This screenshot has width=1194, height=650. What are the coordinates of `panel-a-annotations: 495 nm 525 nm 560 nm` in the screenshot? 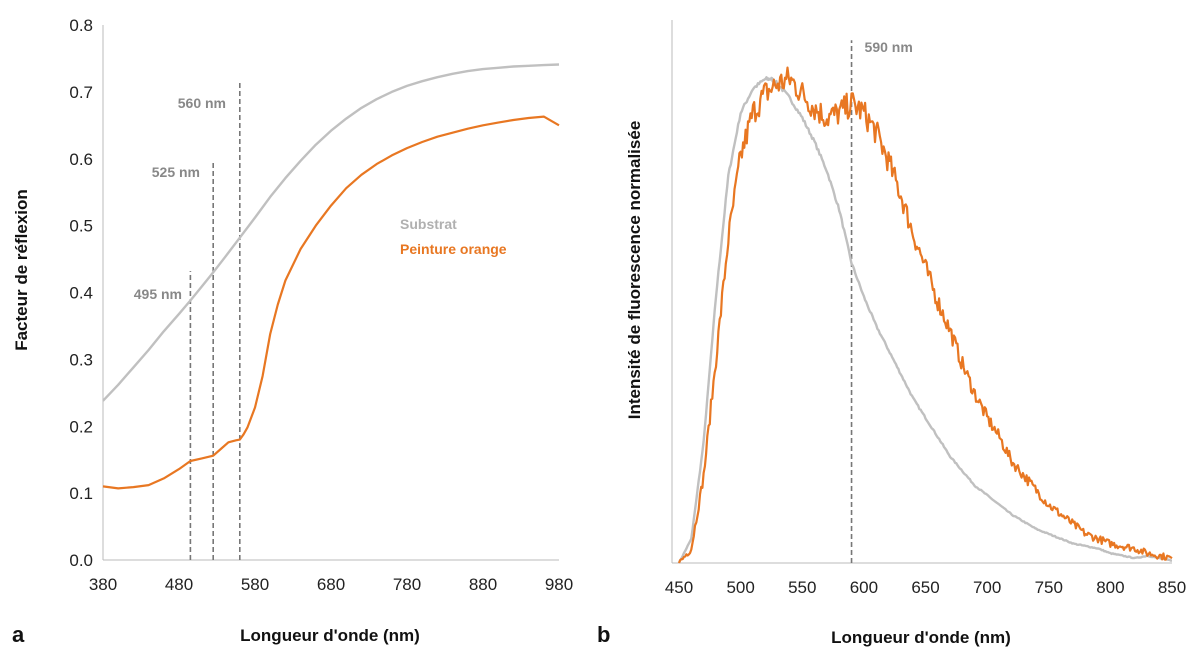 It's located at (187, 320).